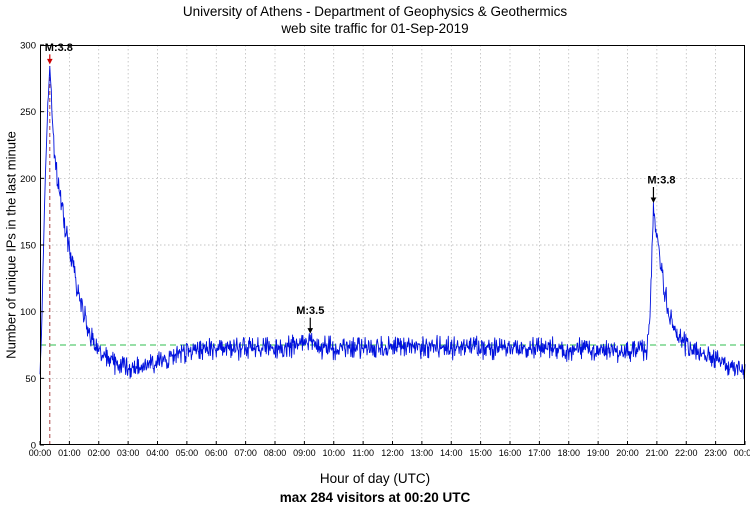 Image resolution: width=750 pixels, height=511 pixels. Describe the element at coordinates (28, 312) in the screenshot. I see `y-tick-label: 100` at that location.